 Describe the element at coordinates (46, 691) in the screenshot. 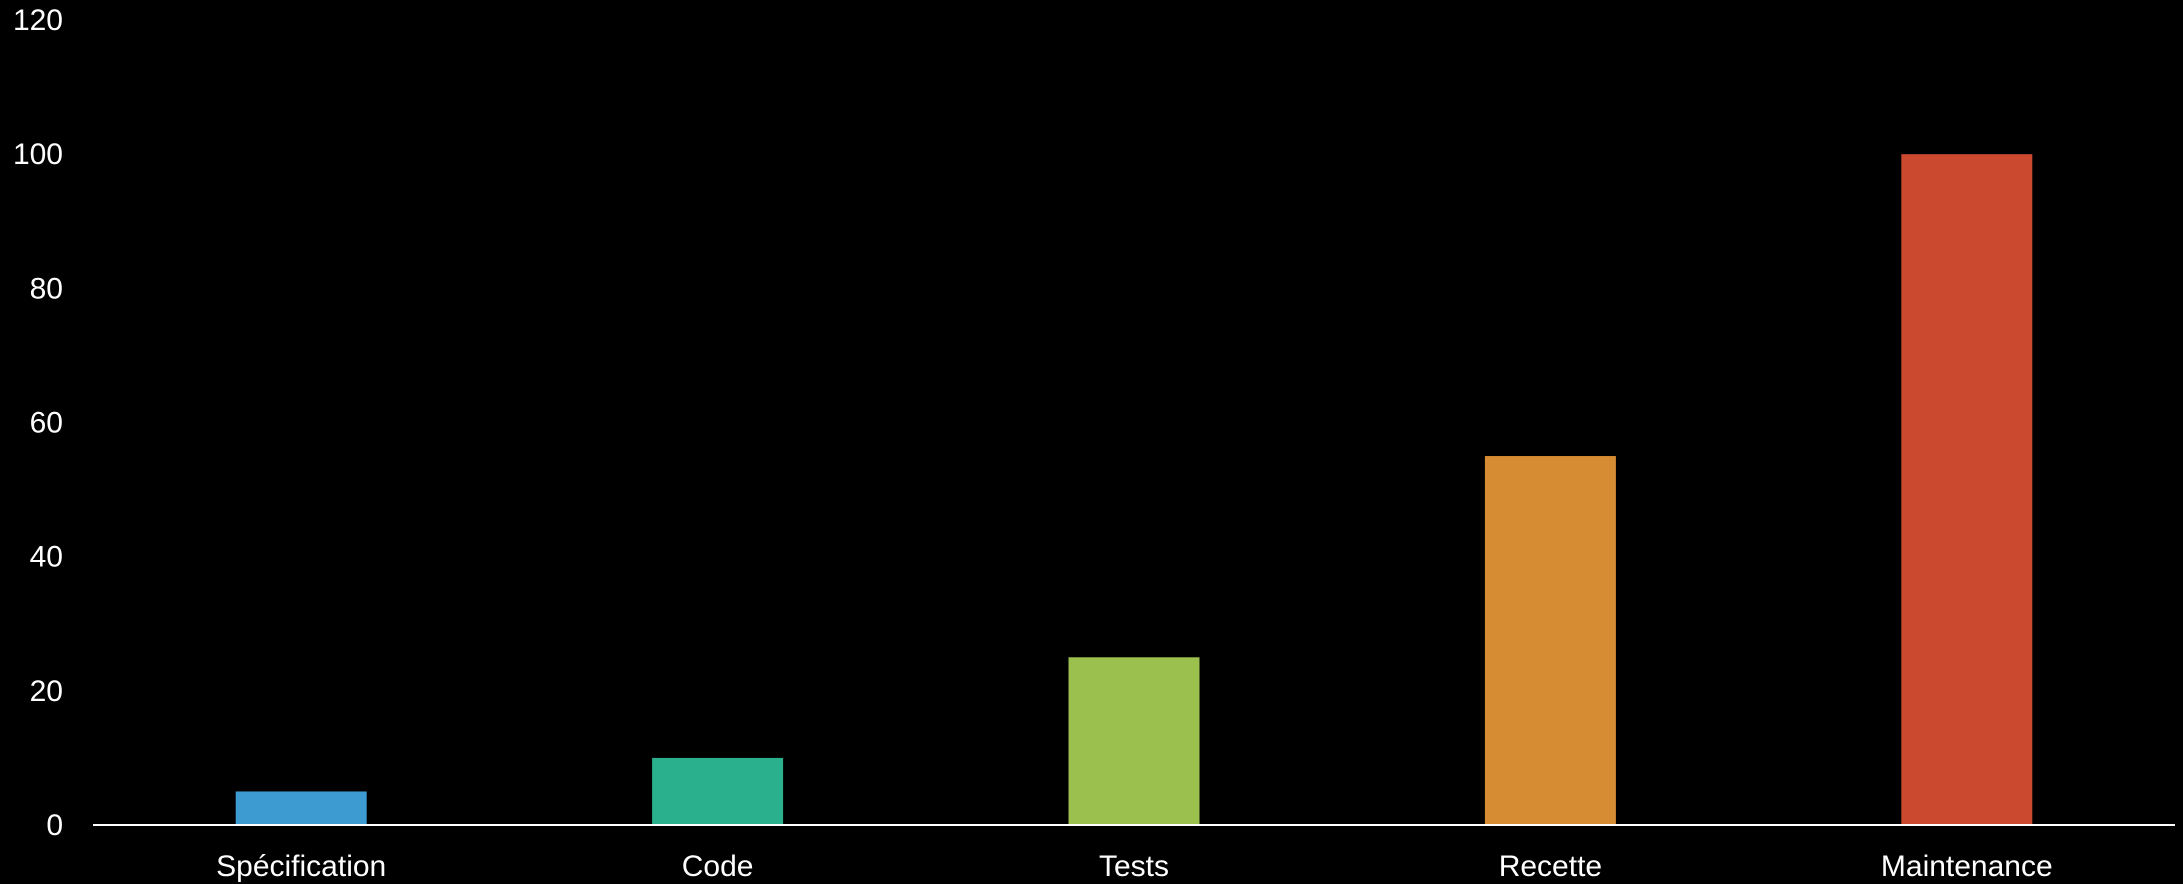

I see `y-tick-label: 20` at that location.